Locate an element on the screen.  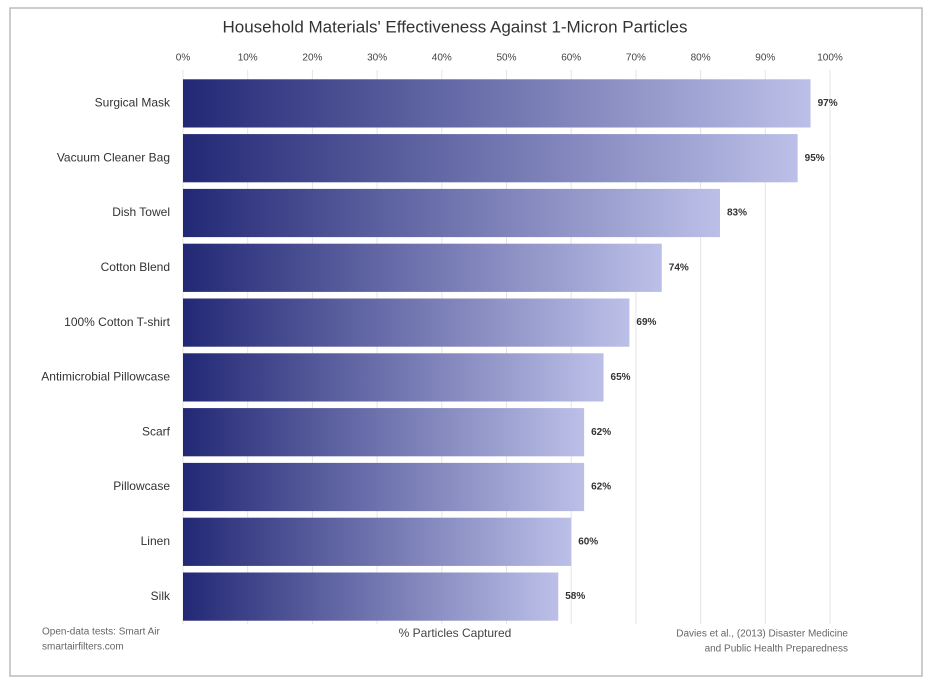
x-tick-label: 0% is located at coordinates (183, 58).